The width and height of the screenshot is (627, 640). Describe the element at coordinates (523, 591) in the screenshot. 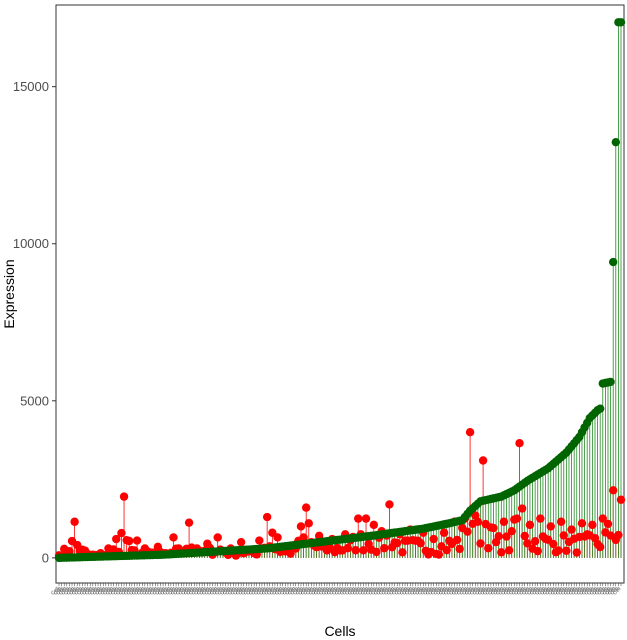

I see `x-tick-label-180: Cell` at that location.